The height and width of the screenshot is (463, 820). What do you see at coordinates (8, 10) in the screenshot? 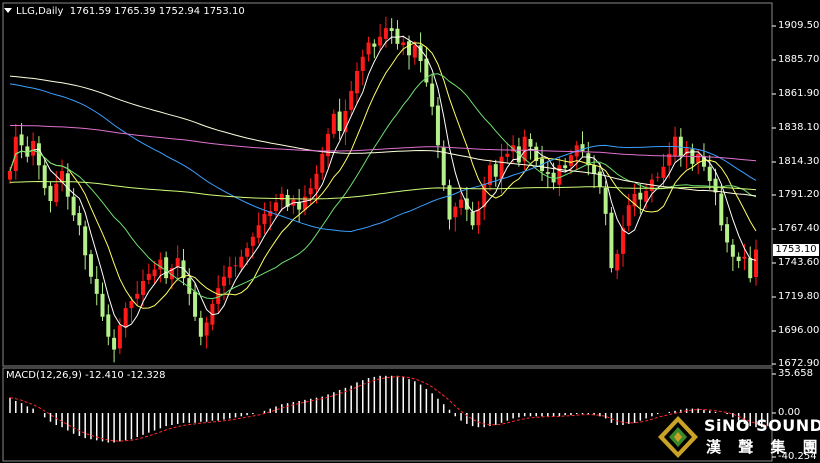
I see `dropdown-triangle-icon` at bounding box center [8, 10].